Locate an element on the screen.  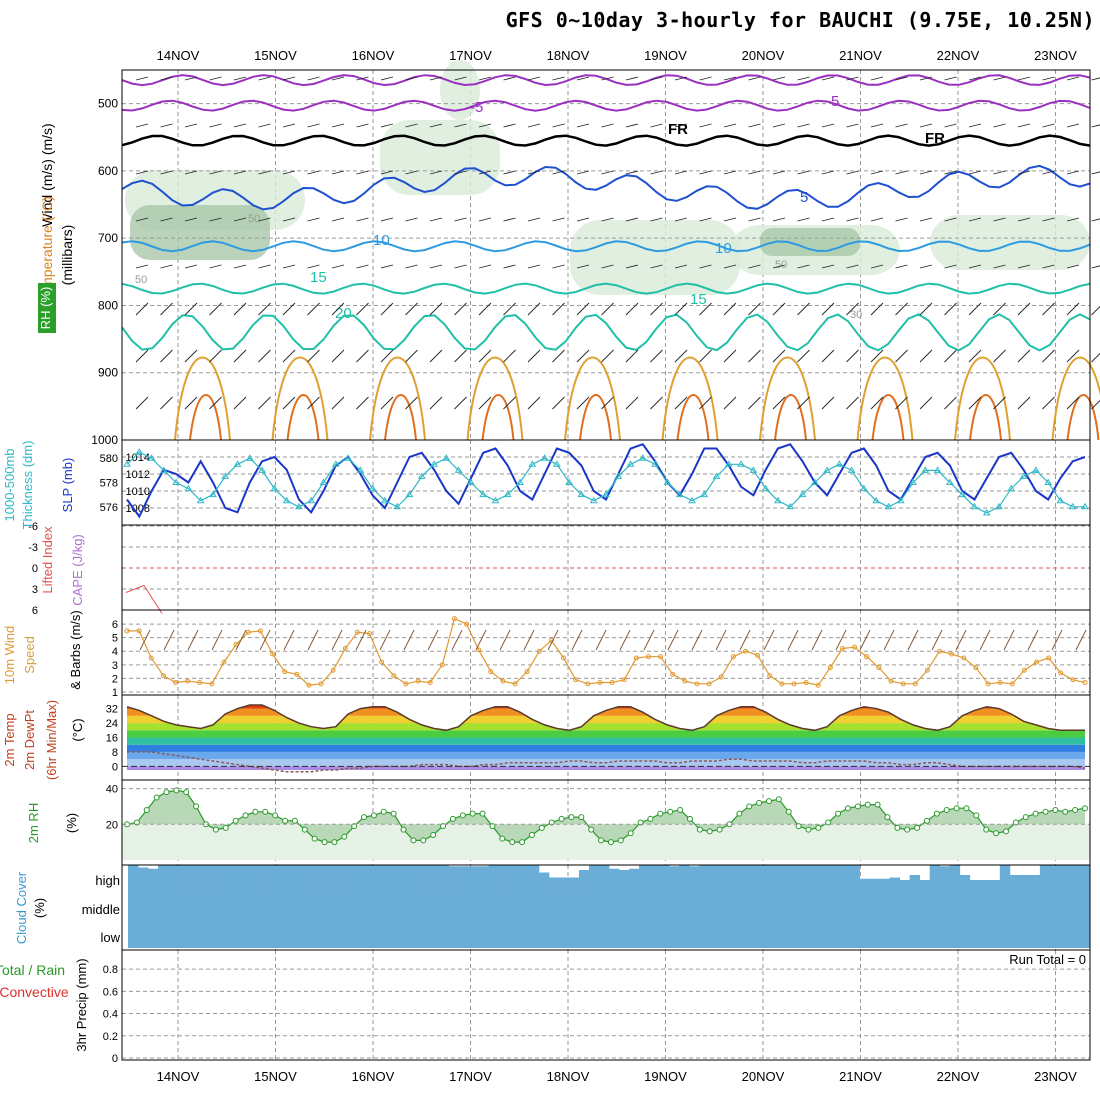
temp-2m-line is located at coordinates (605, 718).